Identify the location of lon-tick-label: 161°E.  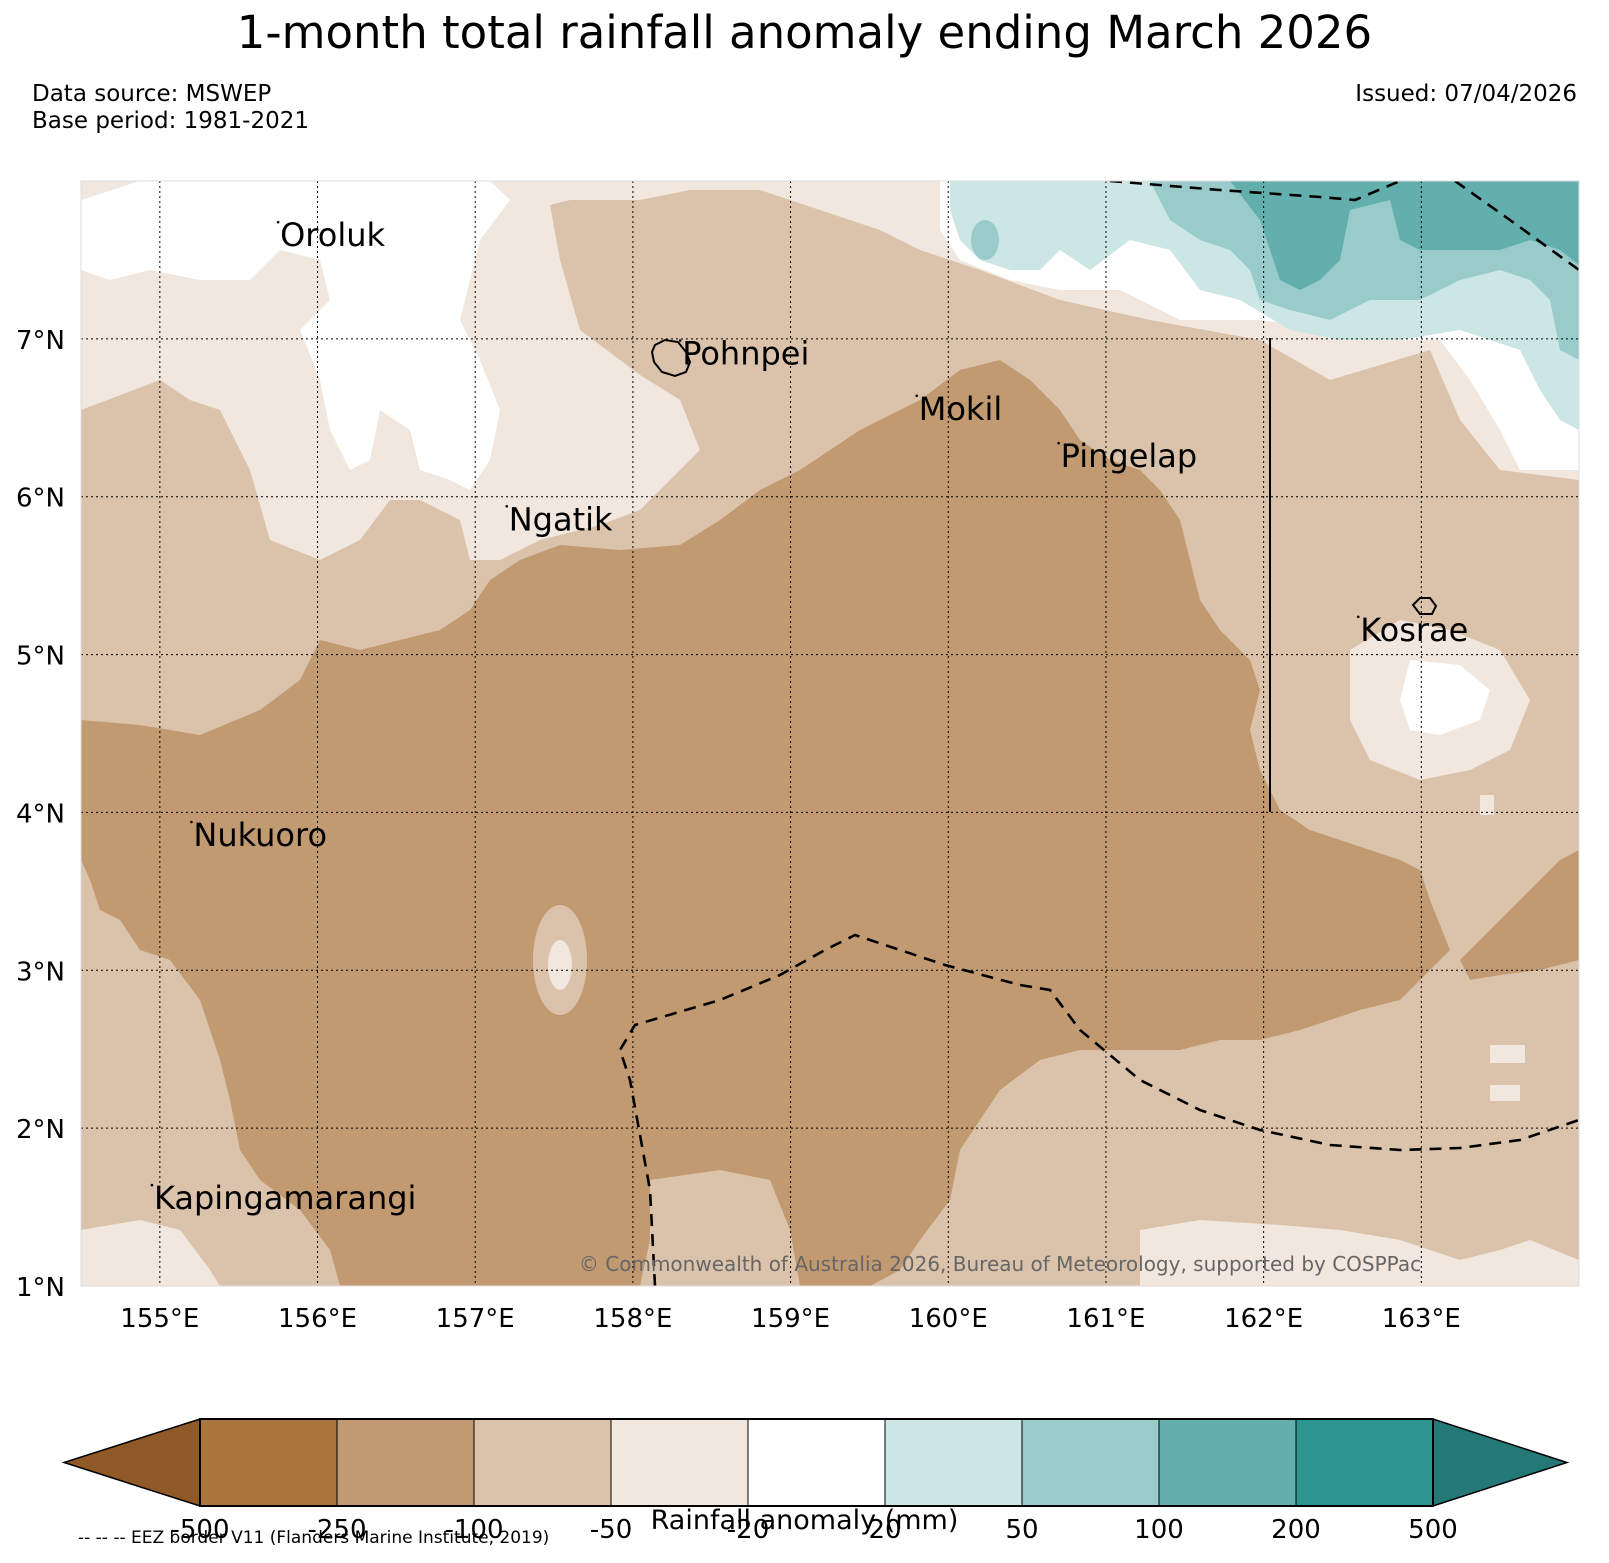
(1105, 1319).